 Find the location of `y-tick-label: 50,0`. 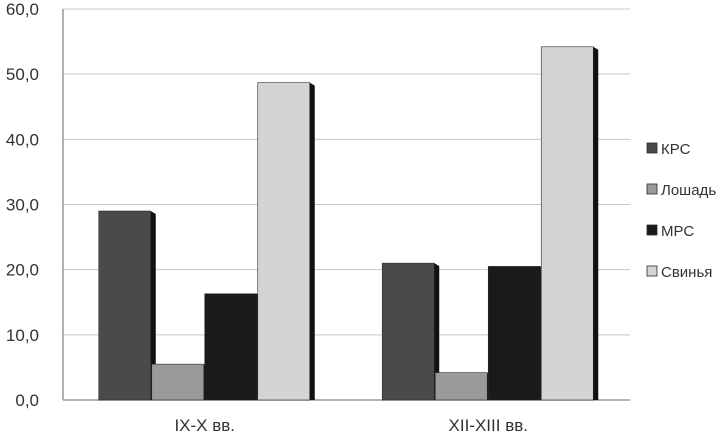

y-tick-label: 50,0 is located at coordinates (22, 74).